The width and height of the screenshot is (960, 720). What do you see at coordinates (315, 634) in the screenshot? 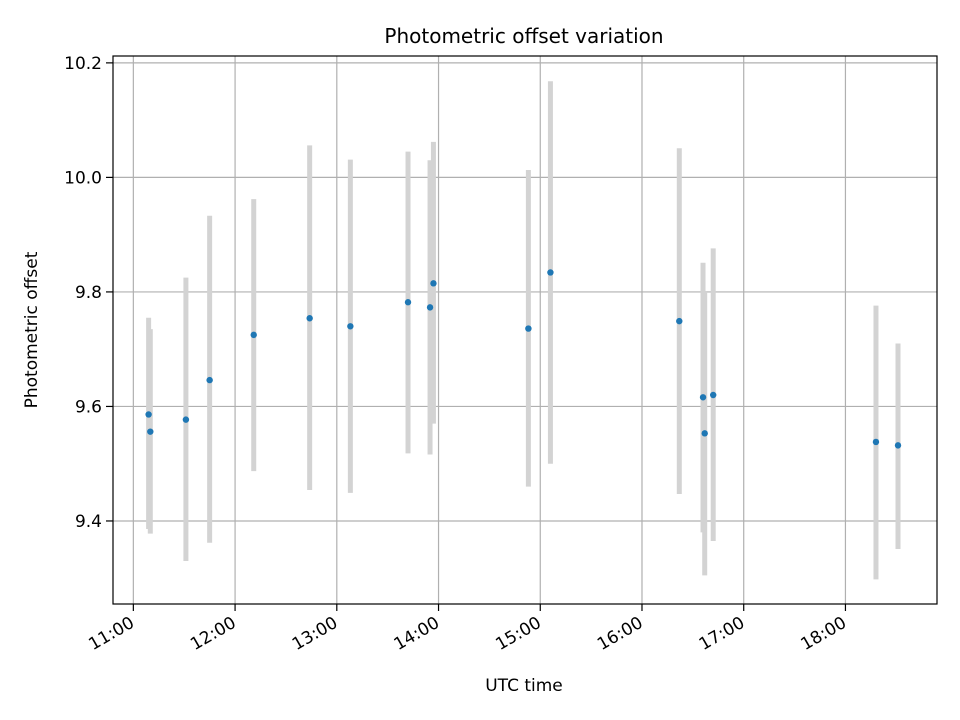
I see `x-tick-label: 13:00` at bounding box center [315, 634].